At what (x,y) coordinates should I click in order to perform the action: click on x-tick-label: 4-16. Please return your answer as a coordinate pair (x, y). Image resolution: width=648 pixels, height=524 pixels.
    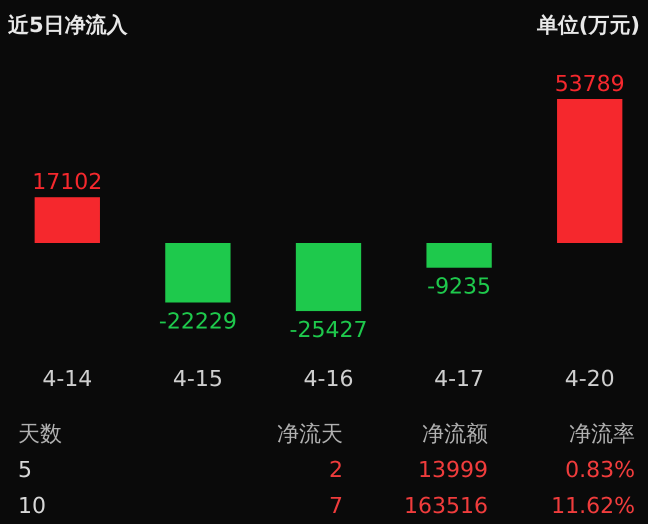
    Looking at the image, I should click on (329, 379).